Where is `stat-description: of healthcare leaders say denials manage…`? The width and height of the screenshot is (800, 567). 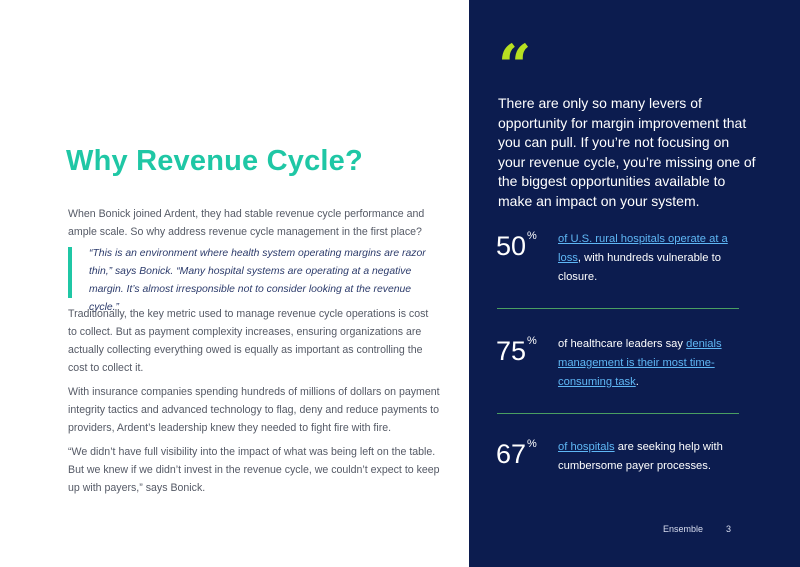
stat-description: of healthcare leaders say denials manage… is located at coordinates (640, 363).